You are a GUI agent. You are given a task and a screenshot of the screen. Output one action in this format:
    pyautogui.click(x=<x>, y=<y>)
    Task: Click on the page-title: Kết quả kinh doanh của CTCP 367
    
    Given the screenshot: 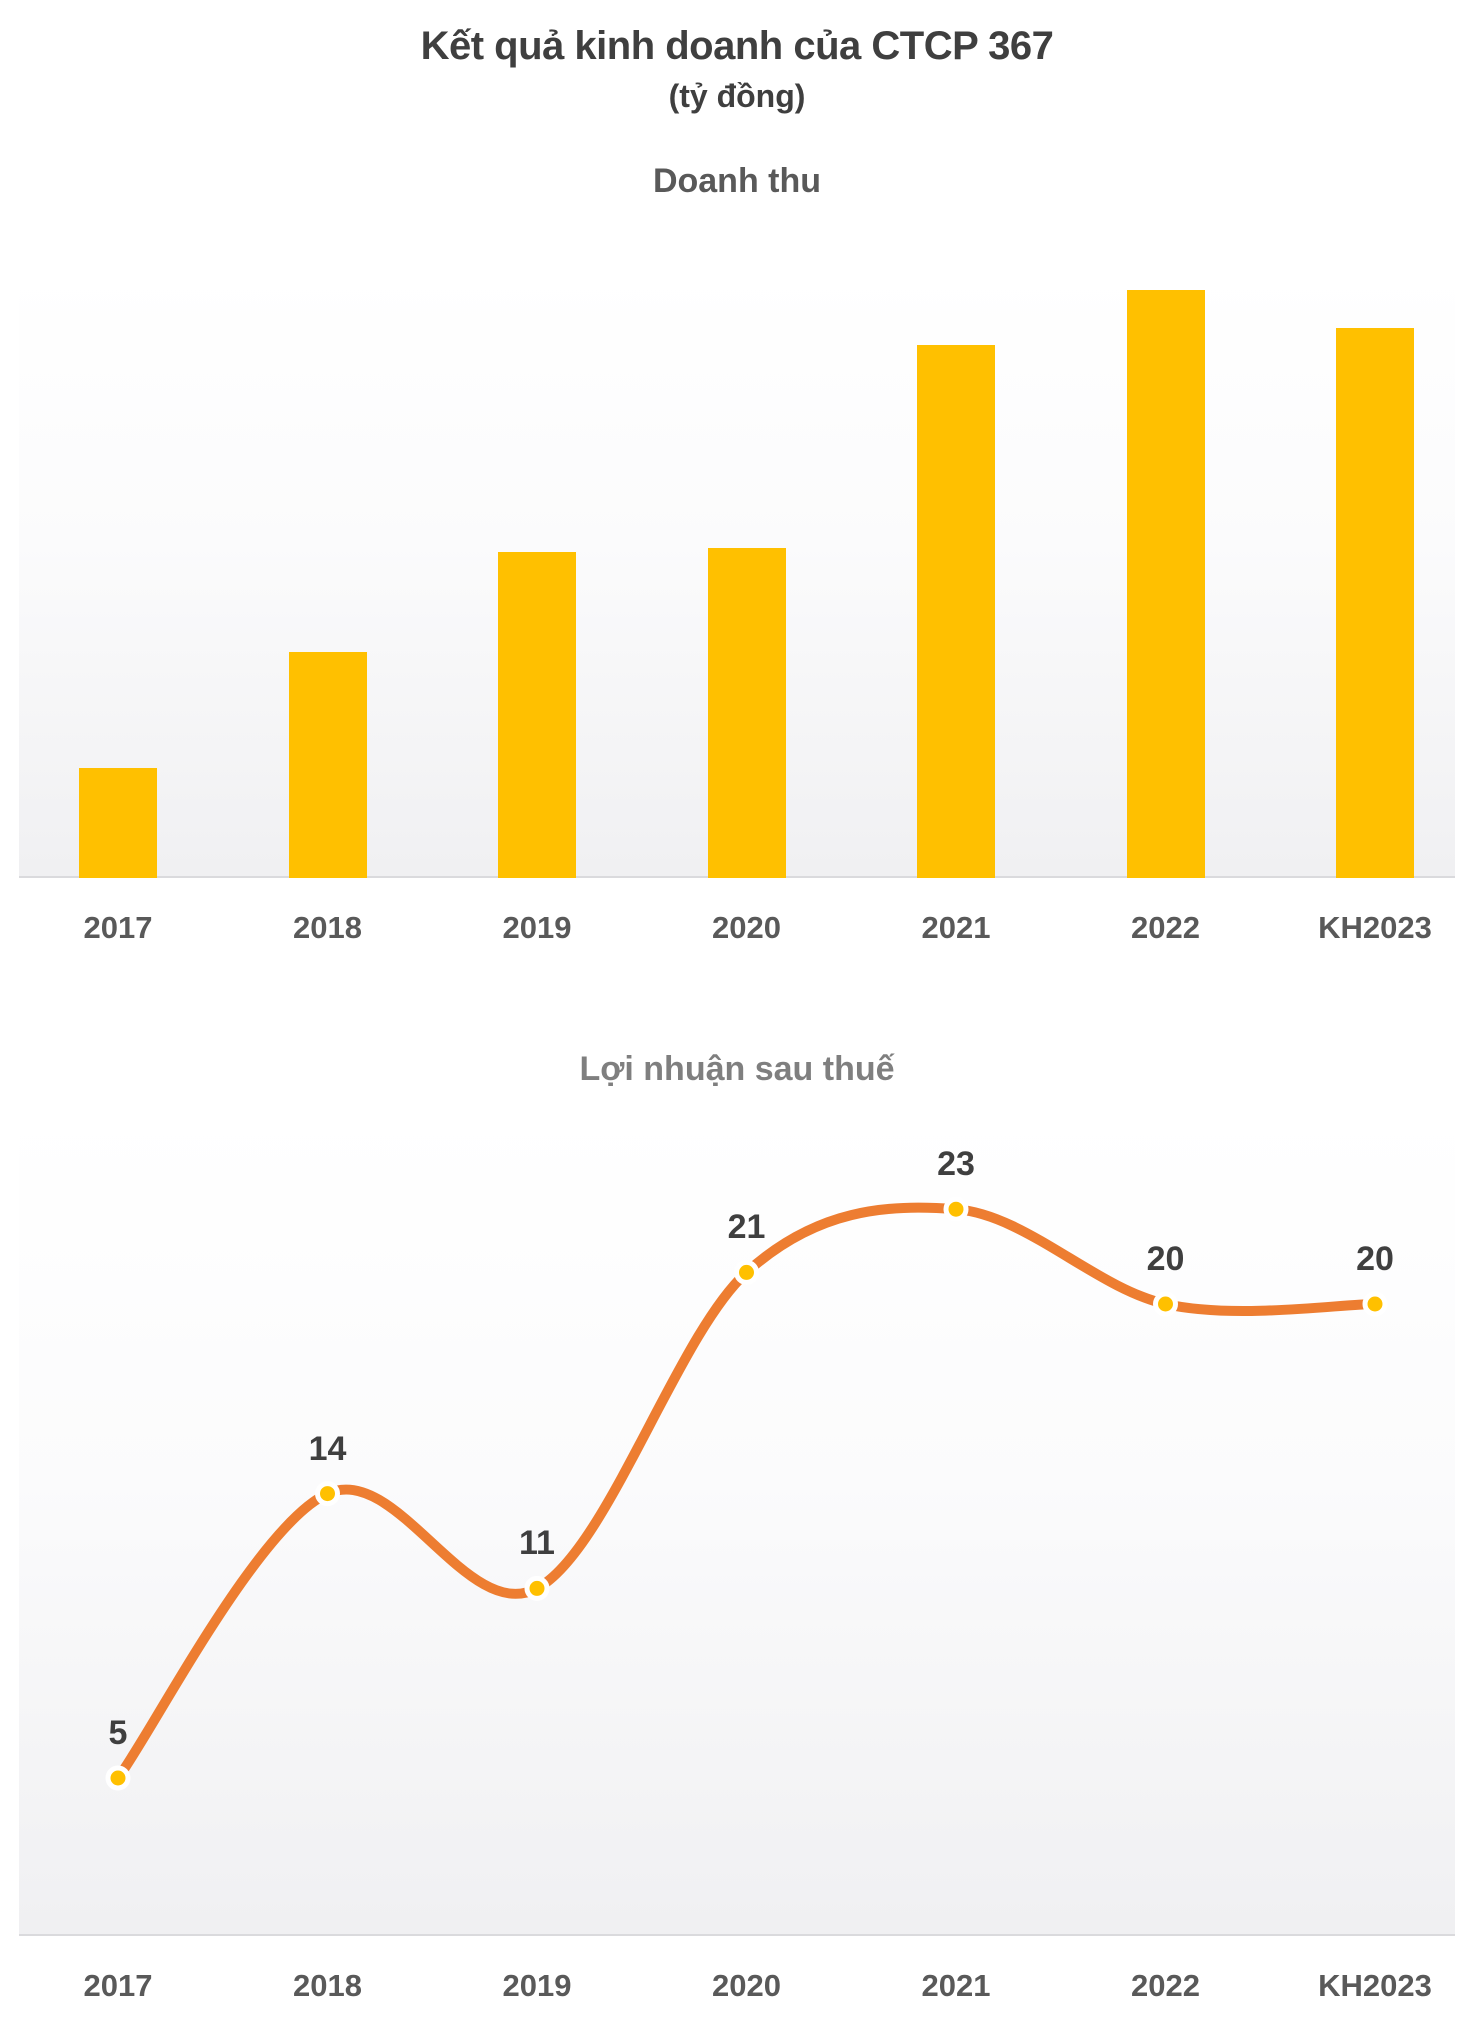 What is the action you would take?
    pyautogui.click(x=737, y=46)
    